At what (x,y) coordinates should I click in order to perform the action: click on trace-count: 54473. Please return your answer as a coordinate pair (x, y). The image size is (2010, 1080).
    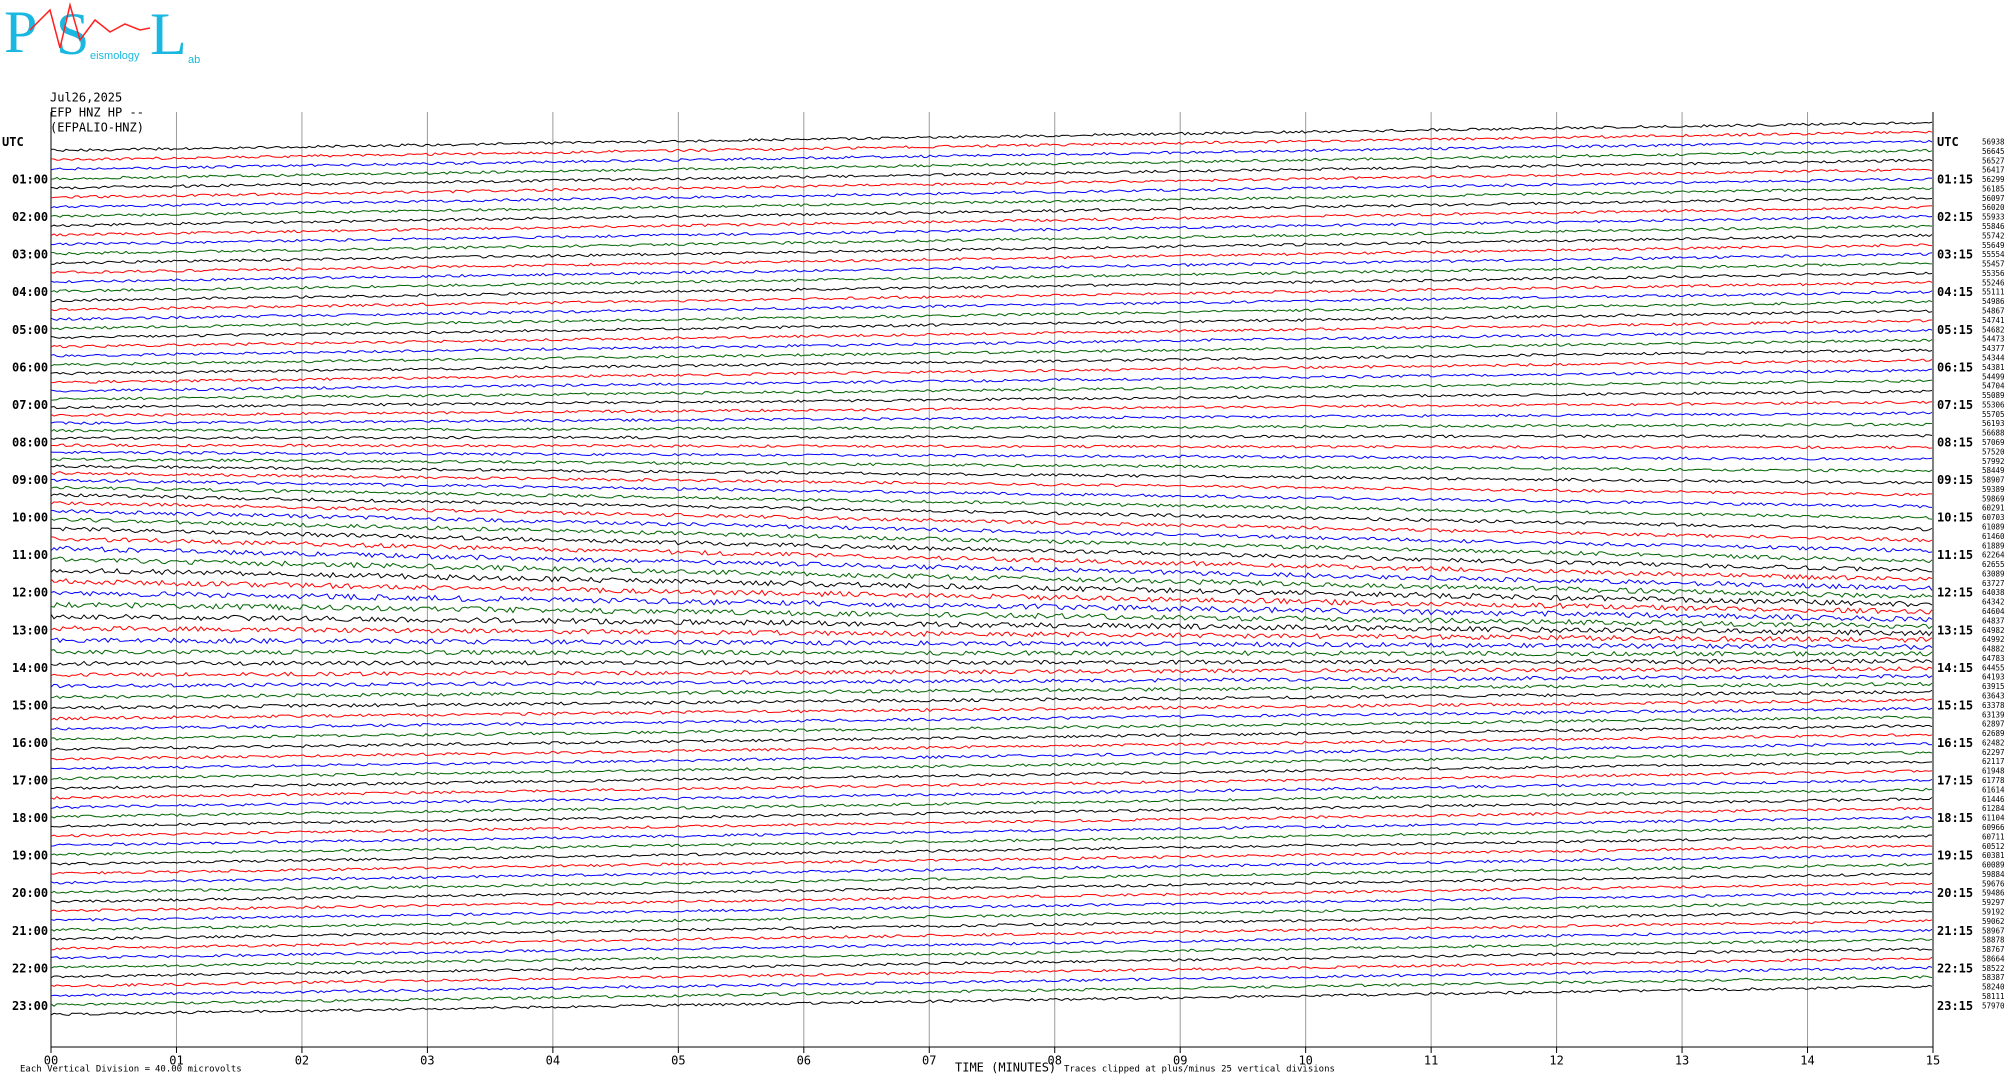
    Looking at the image, I should click on (1993, 339).